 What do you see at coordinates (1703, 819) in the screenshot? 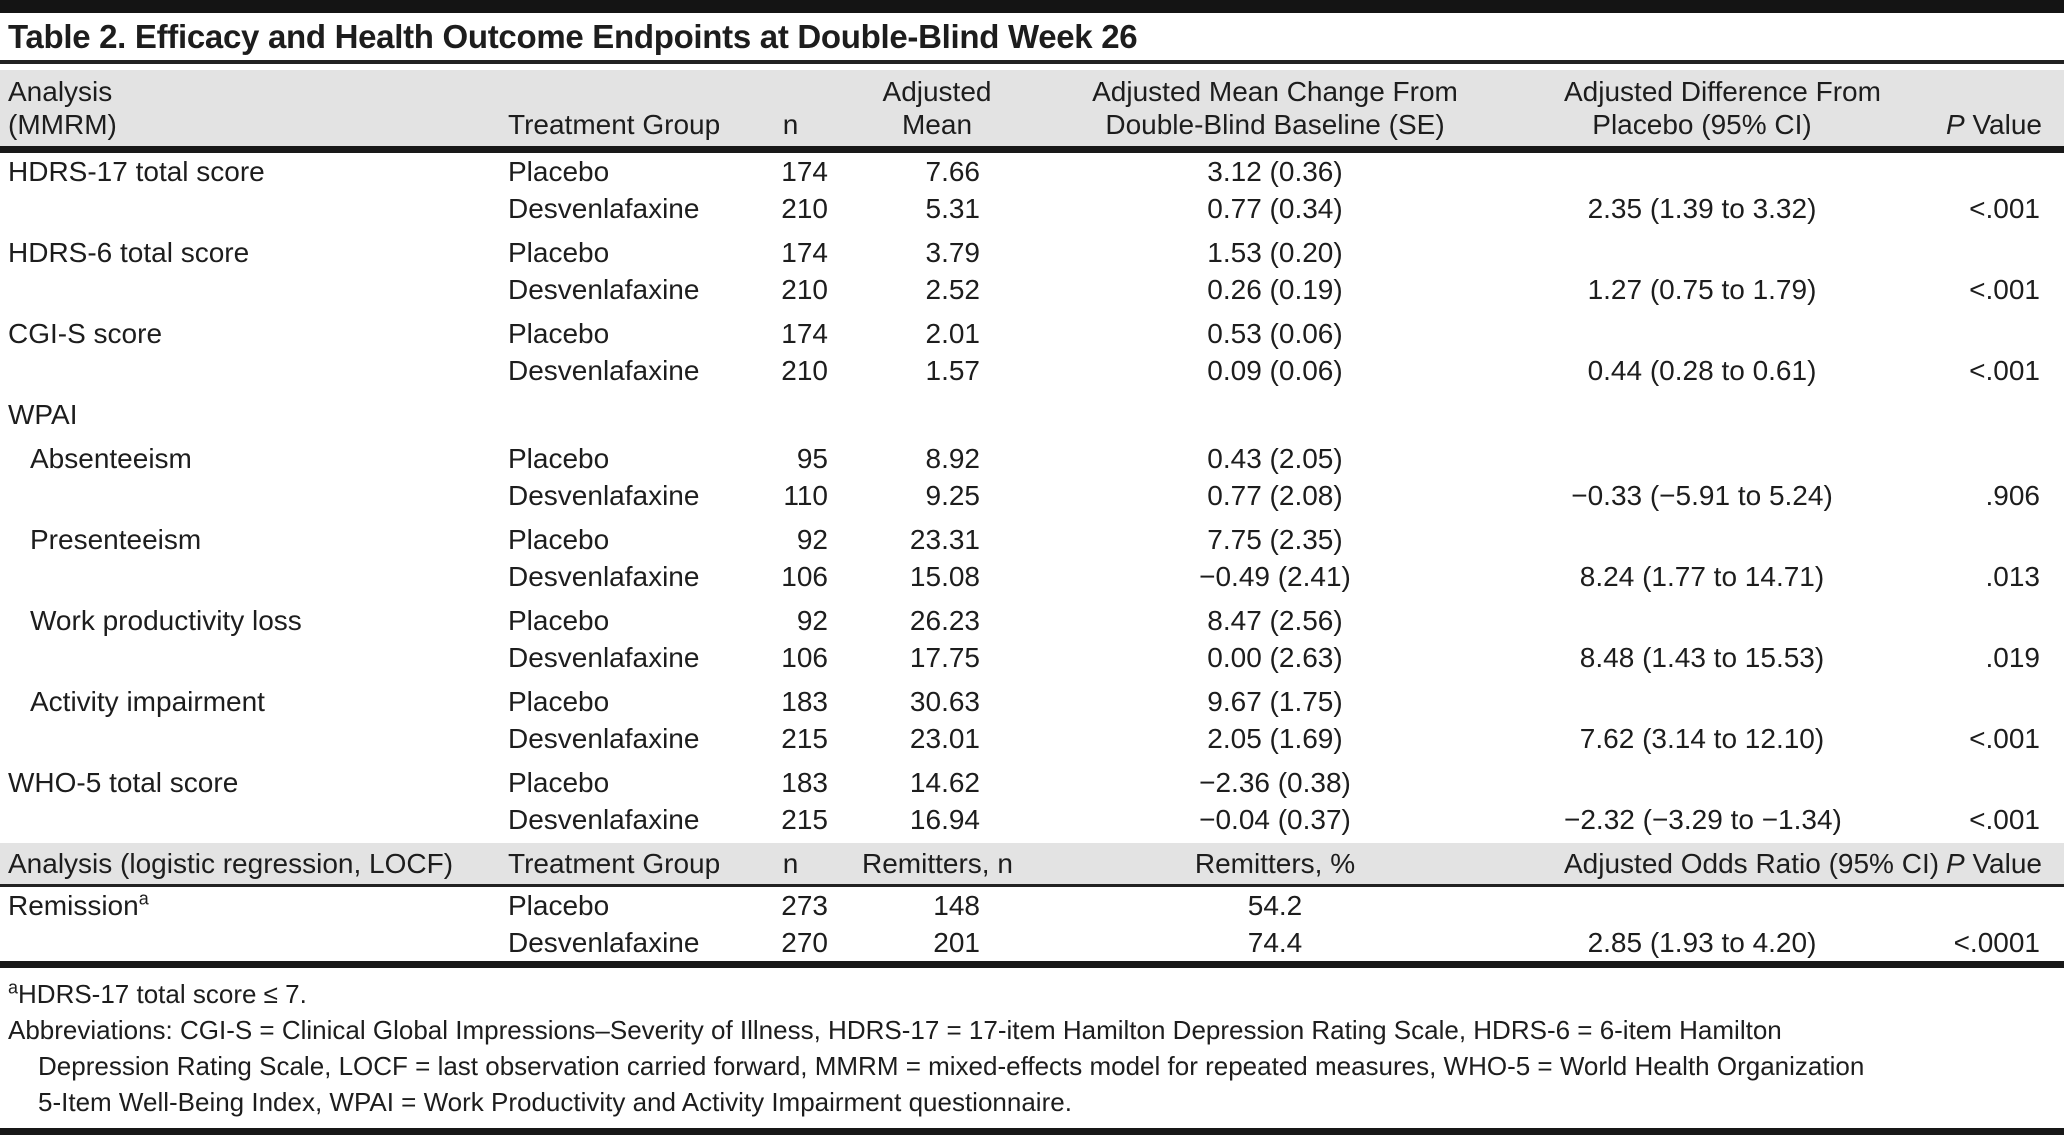
I see `cell-diff: −2.32 (−3.29 to −1.34)` at bounding box center [1703, 819].